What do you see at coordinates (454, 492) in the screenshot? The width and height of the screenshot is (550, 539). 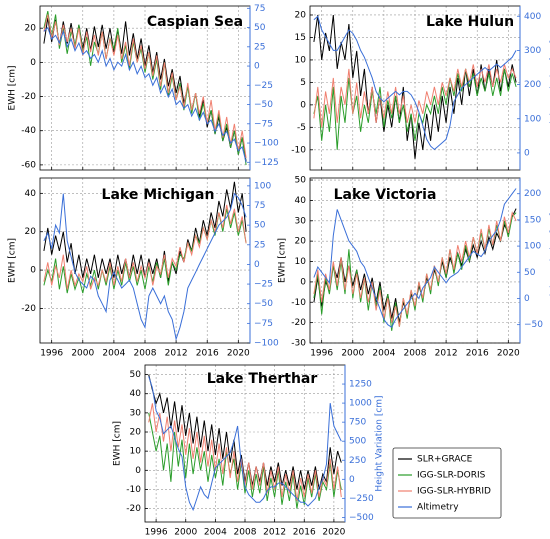 I see `legend-label: IGG-SLR-HYBRID` at bounding box center [454, 492].